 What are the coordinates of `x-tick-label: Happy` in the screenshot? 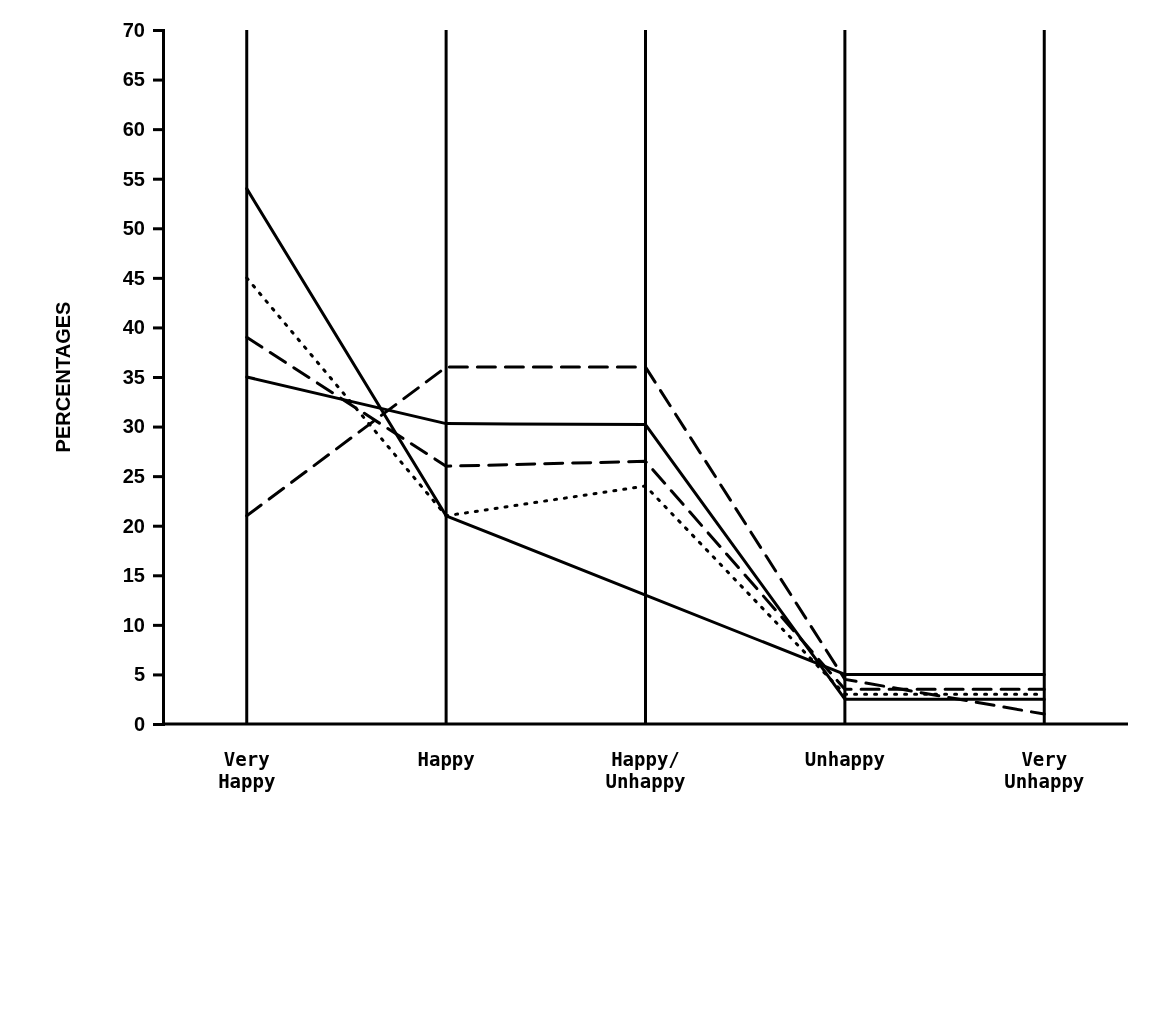 It's located at (446, 759).